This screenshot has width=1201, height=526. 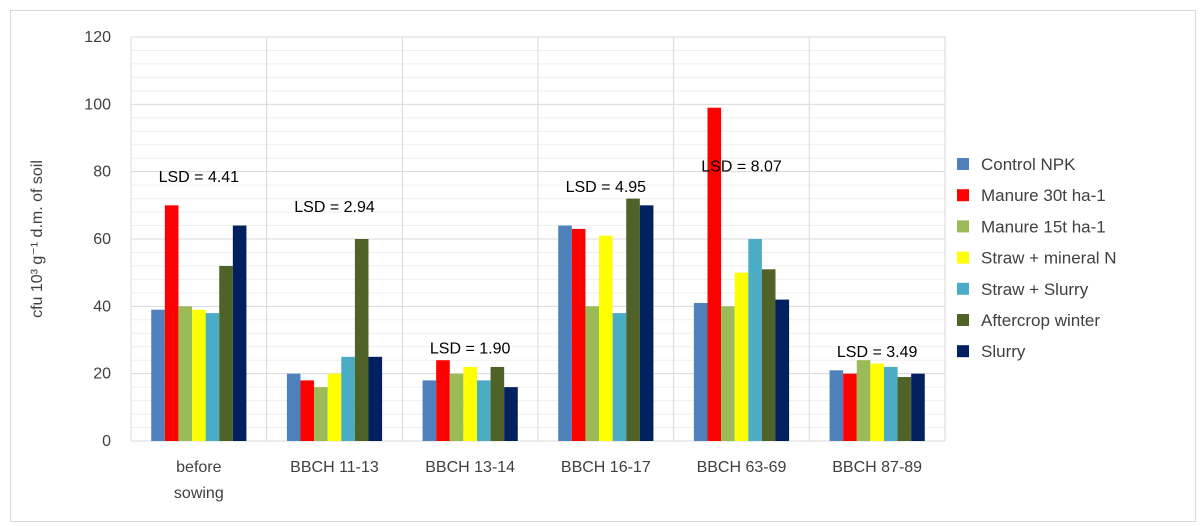 What do you see at coordinates (877, 352) in the screenshot?
I see `lsd-annotation: LSD = 3.49` at bounding box center [877, 352].